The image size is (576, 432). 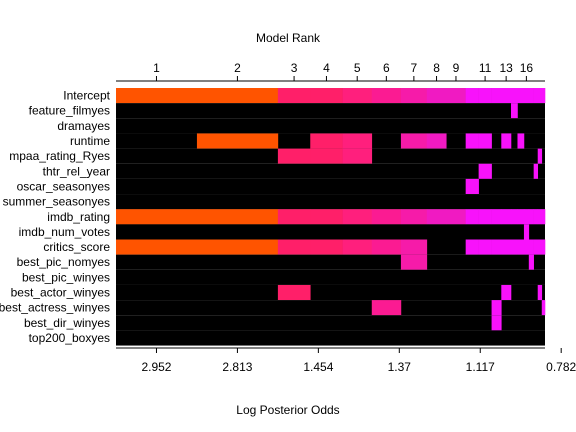 What do you see at coordinates (67, 323) in the screenshot?
I see `variable-label: best_dir_winyes` at bounding box center [67, 323].